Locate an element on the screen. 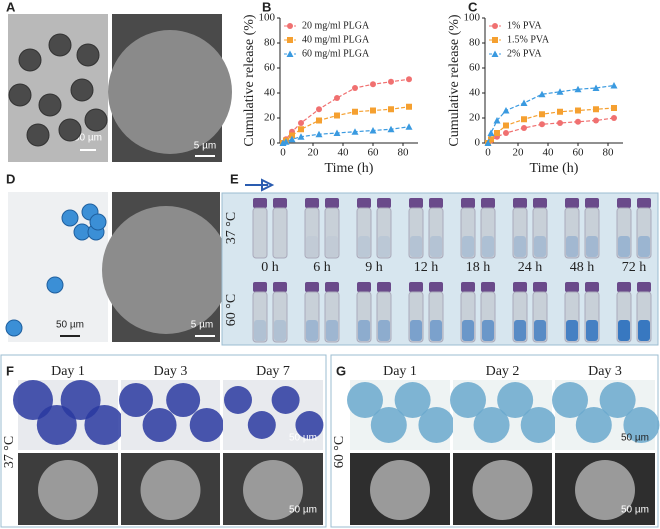  day-label: Day 3 is located at coordinates (171, 371).